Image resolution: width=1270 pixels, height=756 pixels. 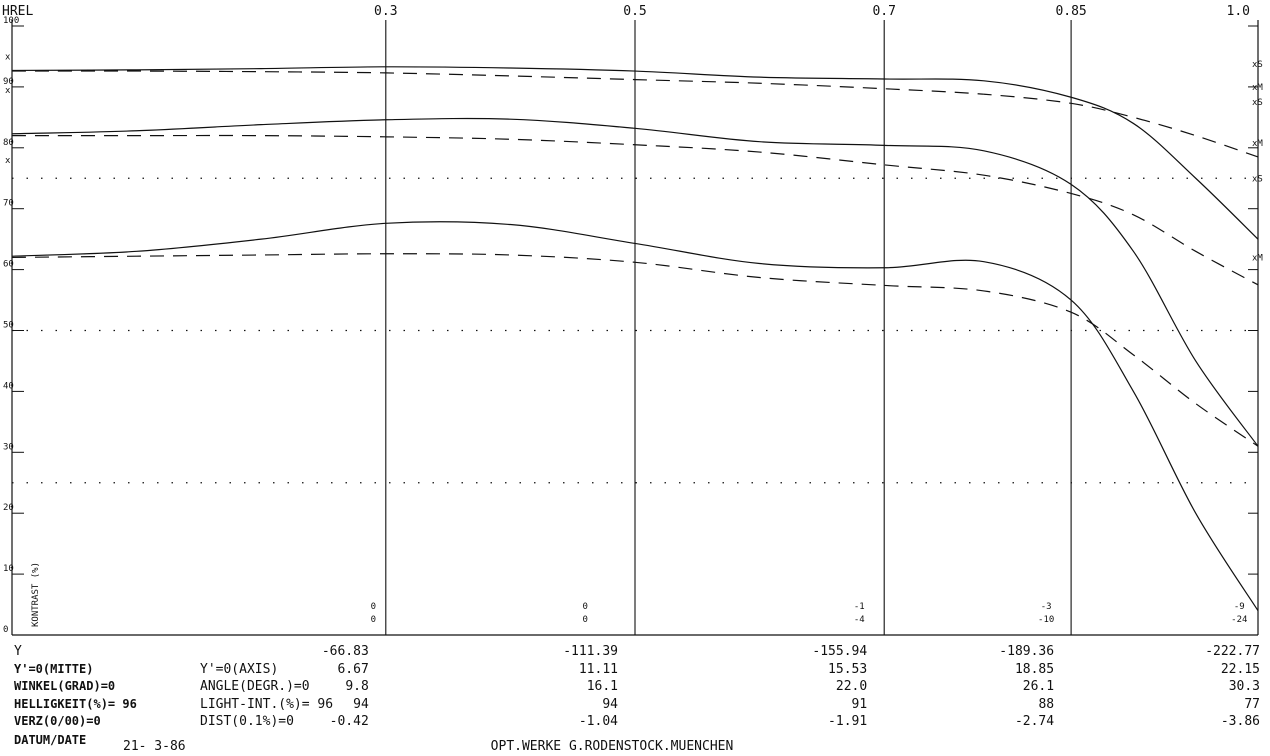 What do you see at coordinates (598, 669) in the screenshot?
I see `table-cell: 11.11` at bounding box center [598, 669].